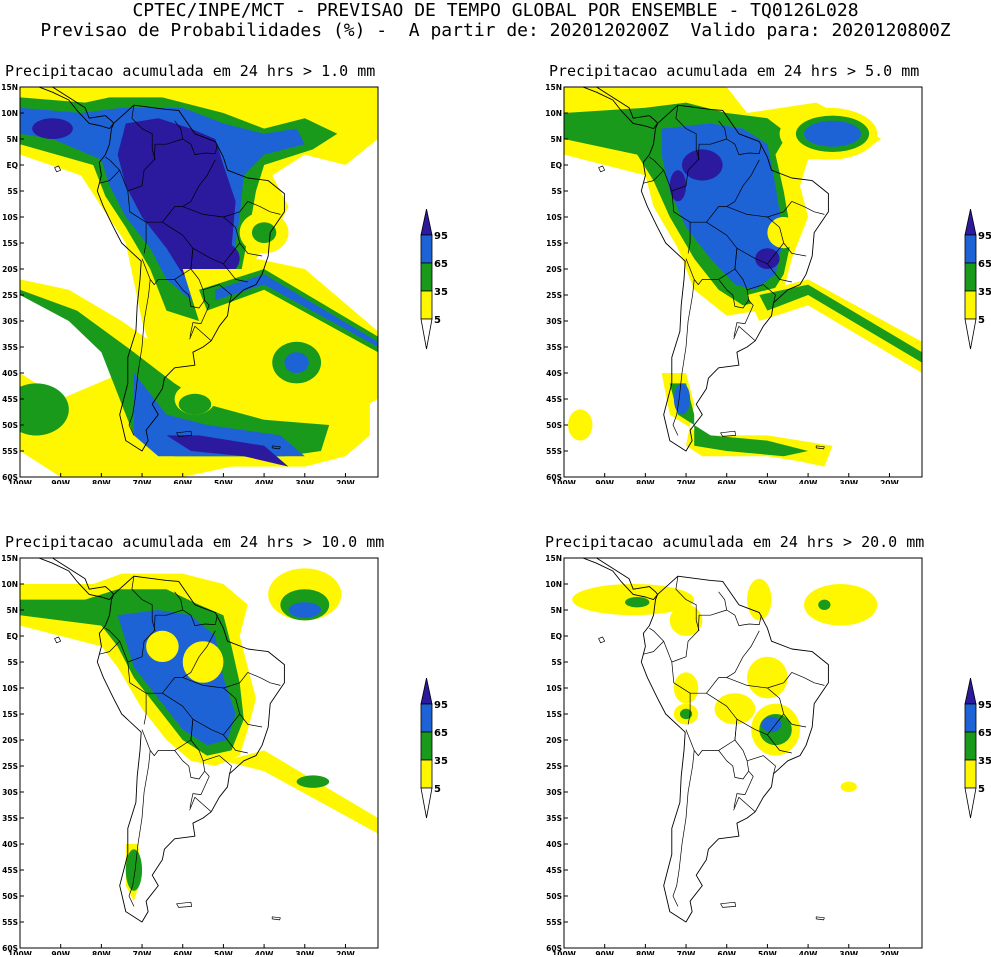 The image size is (991, 957). Describe the element at coordinates (426, 691) in the screenshot. I see `legend-top-arrow` at that location.